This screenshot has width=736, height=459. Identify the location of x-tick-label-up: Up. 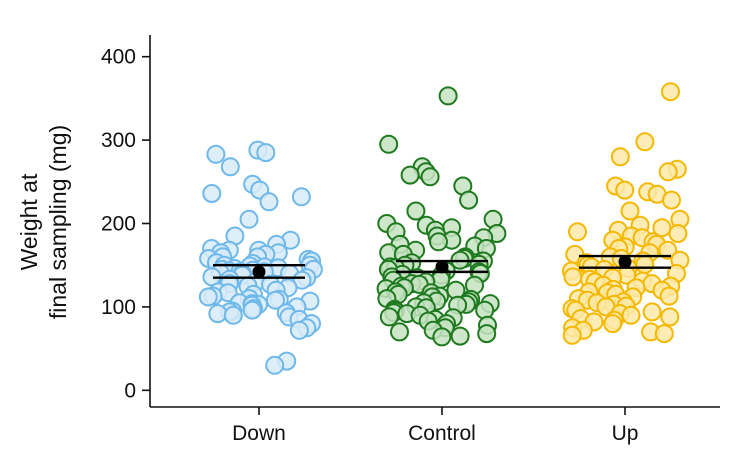
(625, 433).